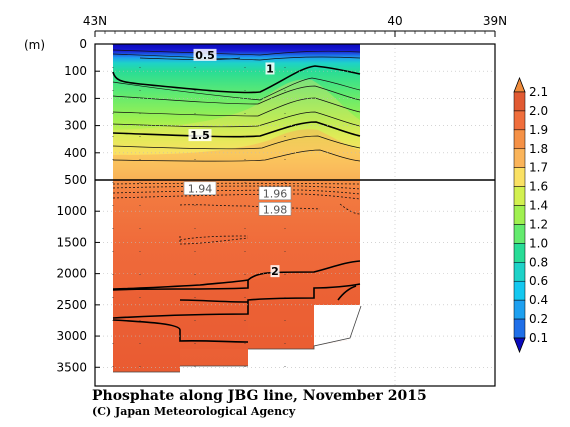 This screenshot has width=570, height=427. What do you see at coordinates (337, 325) in the screenshot?
I see `seabed-mask-notch` at bounding box center [337, 325].